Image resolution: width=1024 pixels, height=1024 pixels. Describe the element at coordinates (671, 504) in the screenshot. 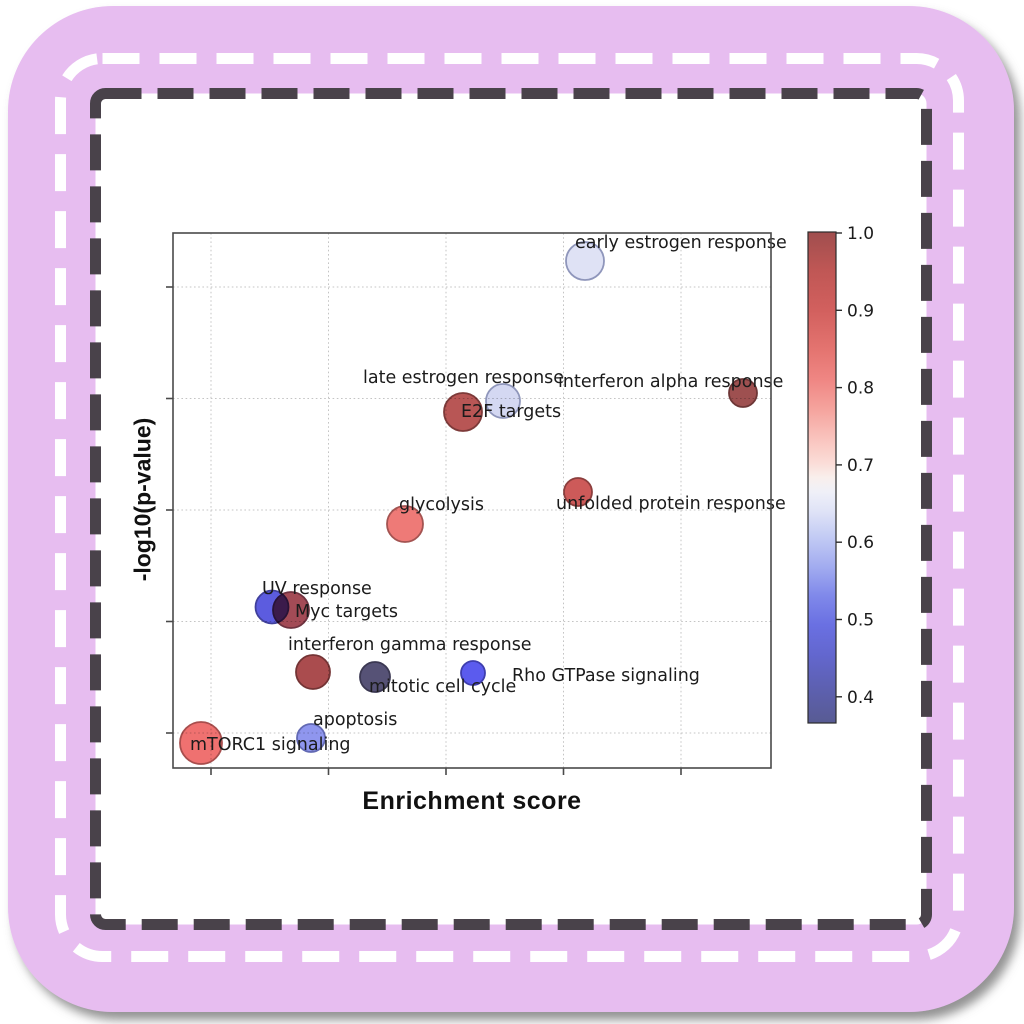

I see `label-unfolded-protein-response: unfolded protein response` at that location.